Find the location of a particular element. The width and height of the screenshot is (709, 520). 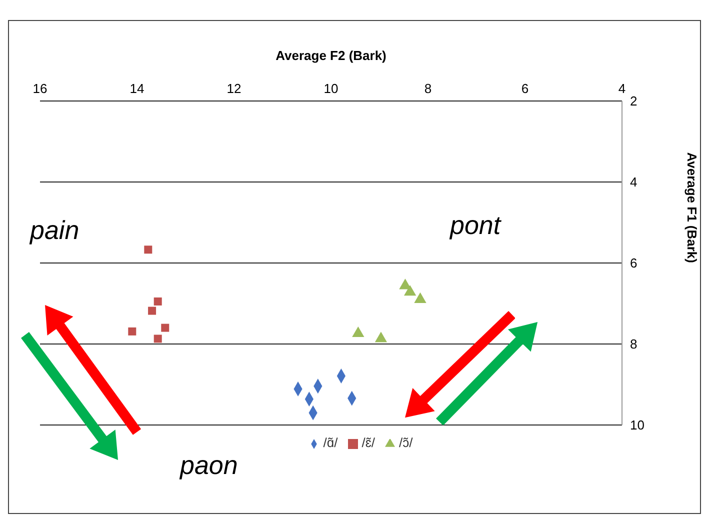

annotation: pont is located at coordinates (475, 225).